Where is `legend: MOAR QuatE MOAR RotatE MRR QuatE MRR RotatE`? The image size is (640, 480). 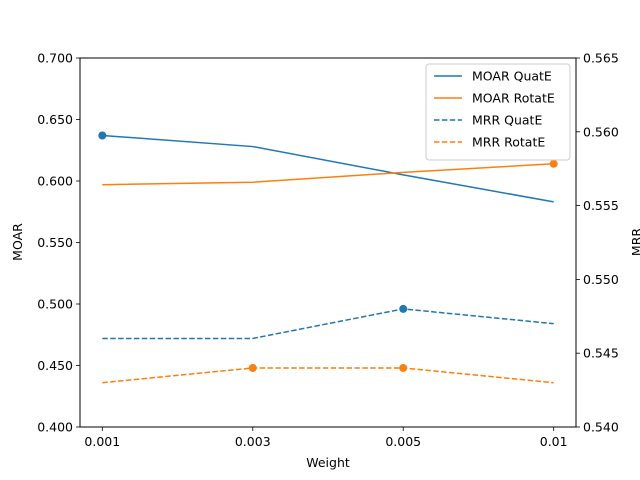 legend: MOAR QuatE MOAR RotatE MRR QuatE MRR RotatE is located at coordinates (498, 112).